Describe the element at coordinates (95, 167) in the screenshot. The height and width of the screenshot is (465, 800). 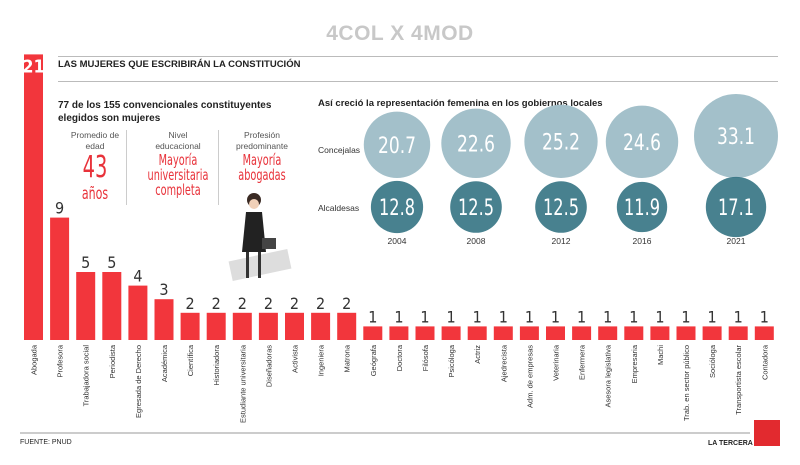
I see `stat-age-value: 43` at that location.